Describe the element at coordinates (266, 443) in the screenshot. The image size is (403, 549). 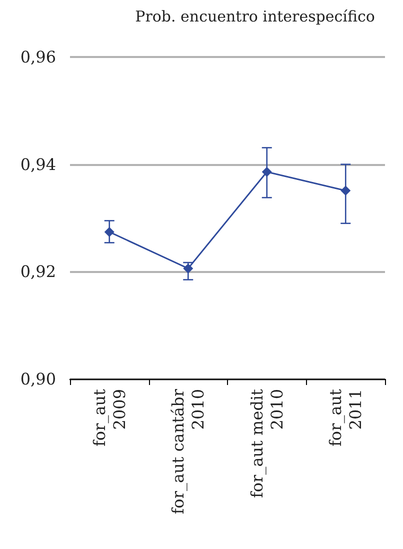
I see `x-tick-label: for_aut medit 2010` at that location.